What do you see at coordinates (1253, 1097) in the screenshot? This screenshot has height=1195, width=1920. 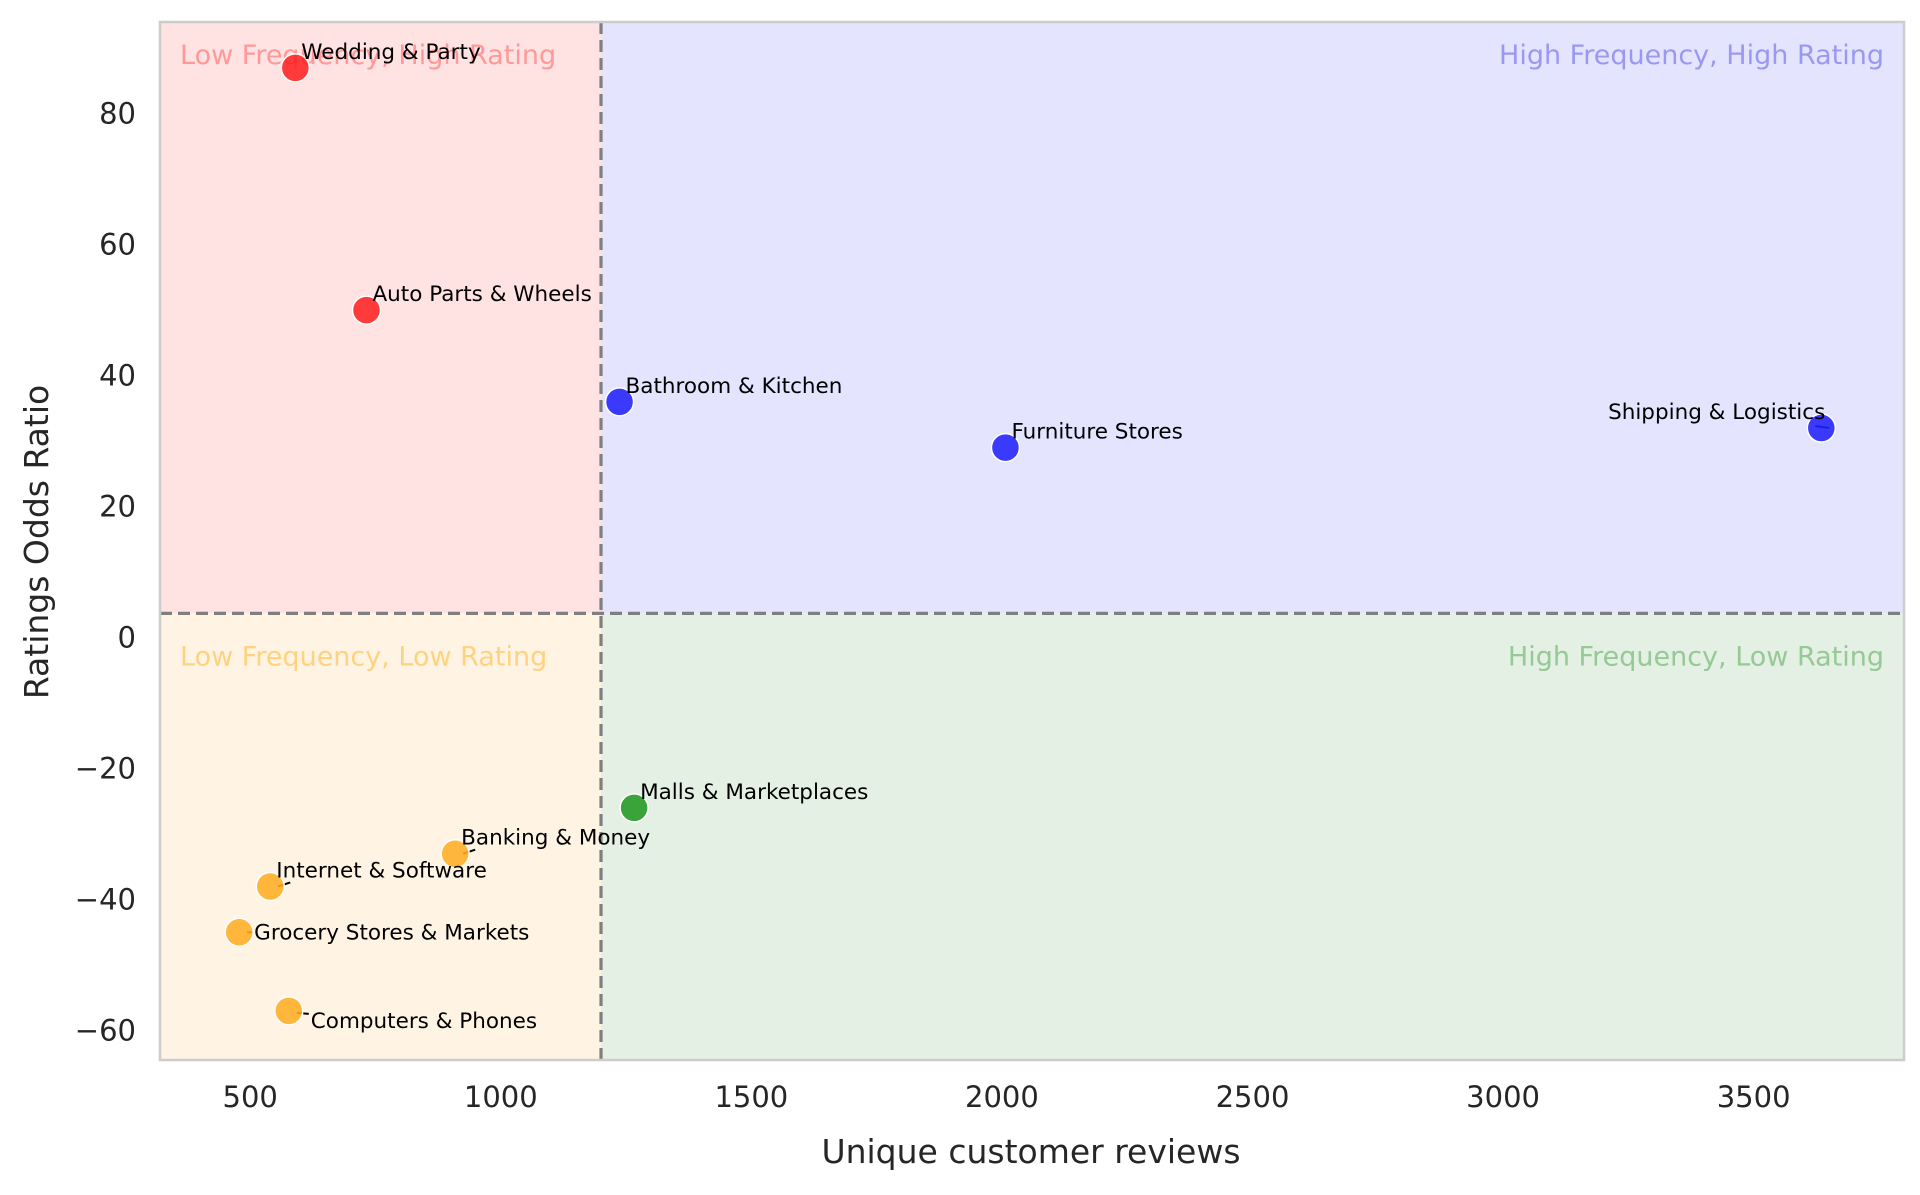 I see `x-tick-label: 2500` at bounding box center [1253, 1097].